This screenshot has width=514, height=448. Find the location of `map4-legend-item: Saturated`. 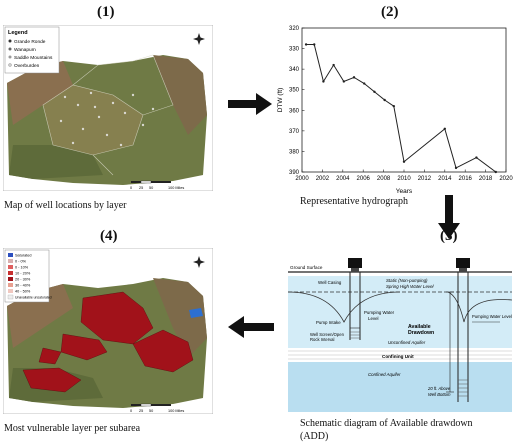

map4-legend-item: Saturated is located at coordinates (23, 256).